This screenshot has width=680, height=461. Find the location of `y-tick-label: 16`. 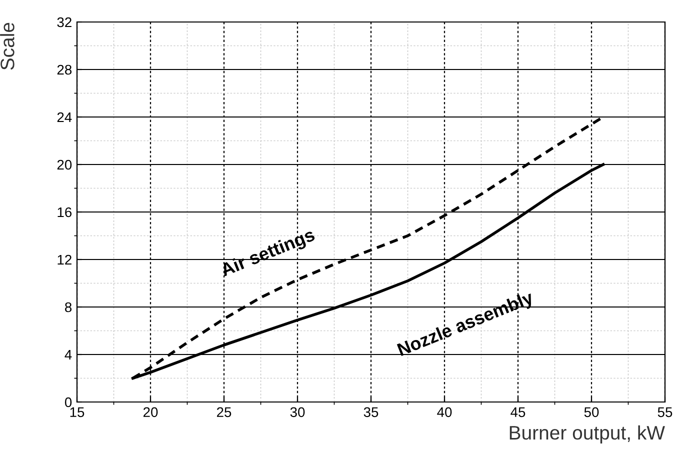

y-tick-label: 16 is located at coordinates (65, 212).